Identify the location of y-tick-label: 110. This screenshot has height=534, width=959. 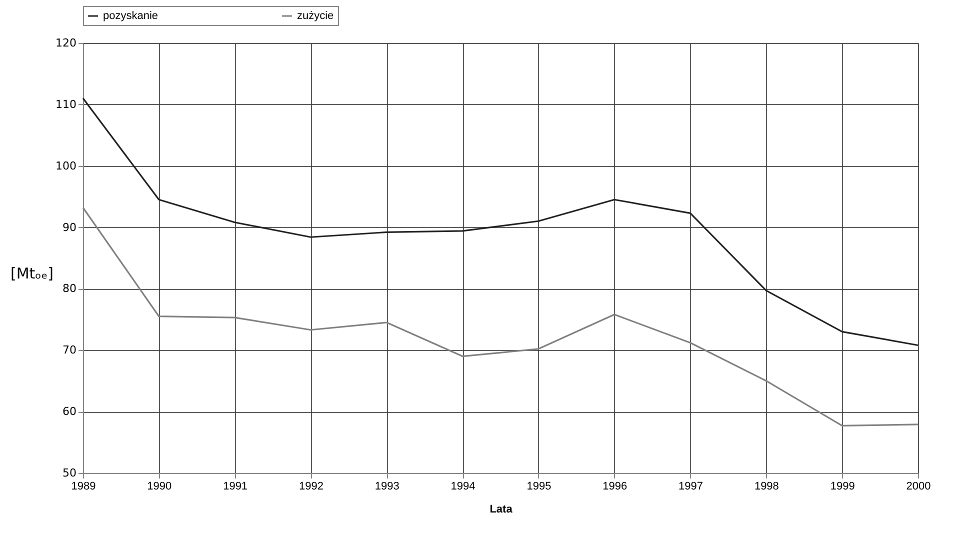
(66, 104).